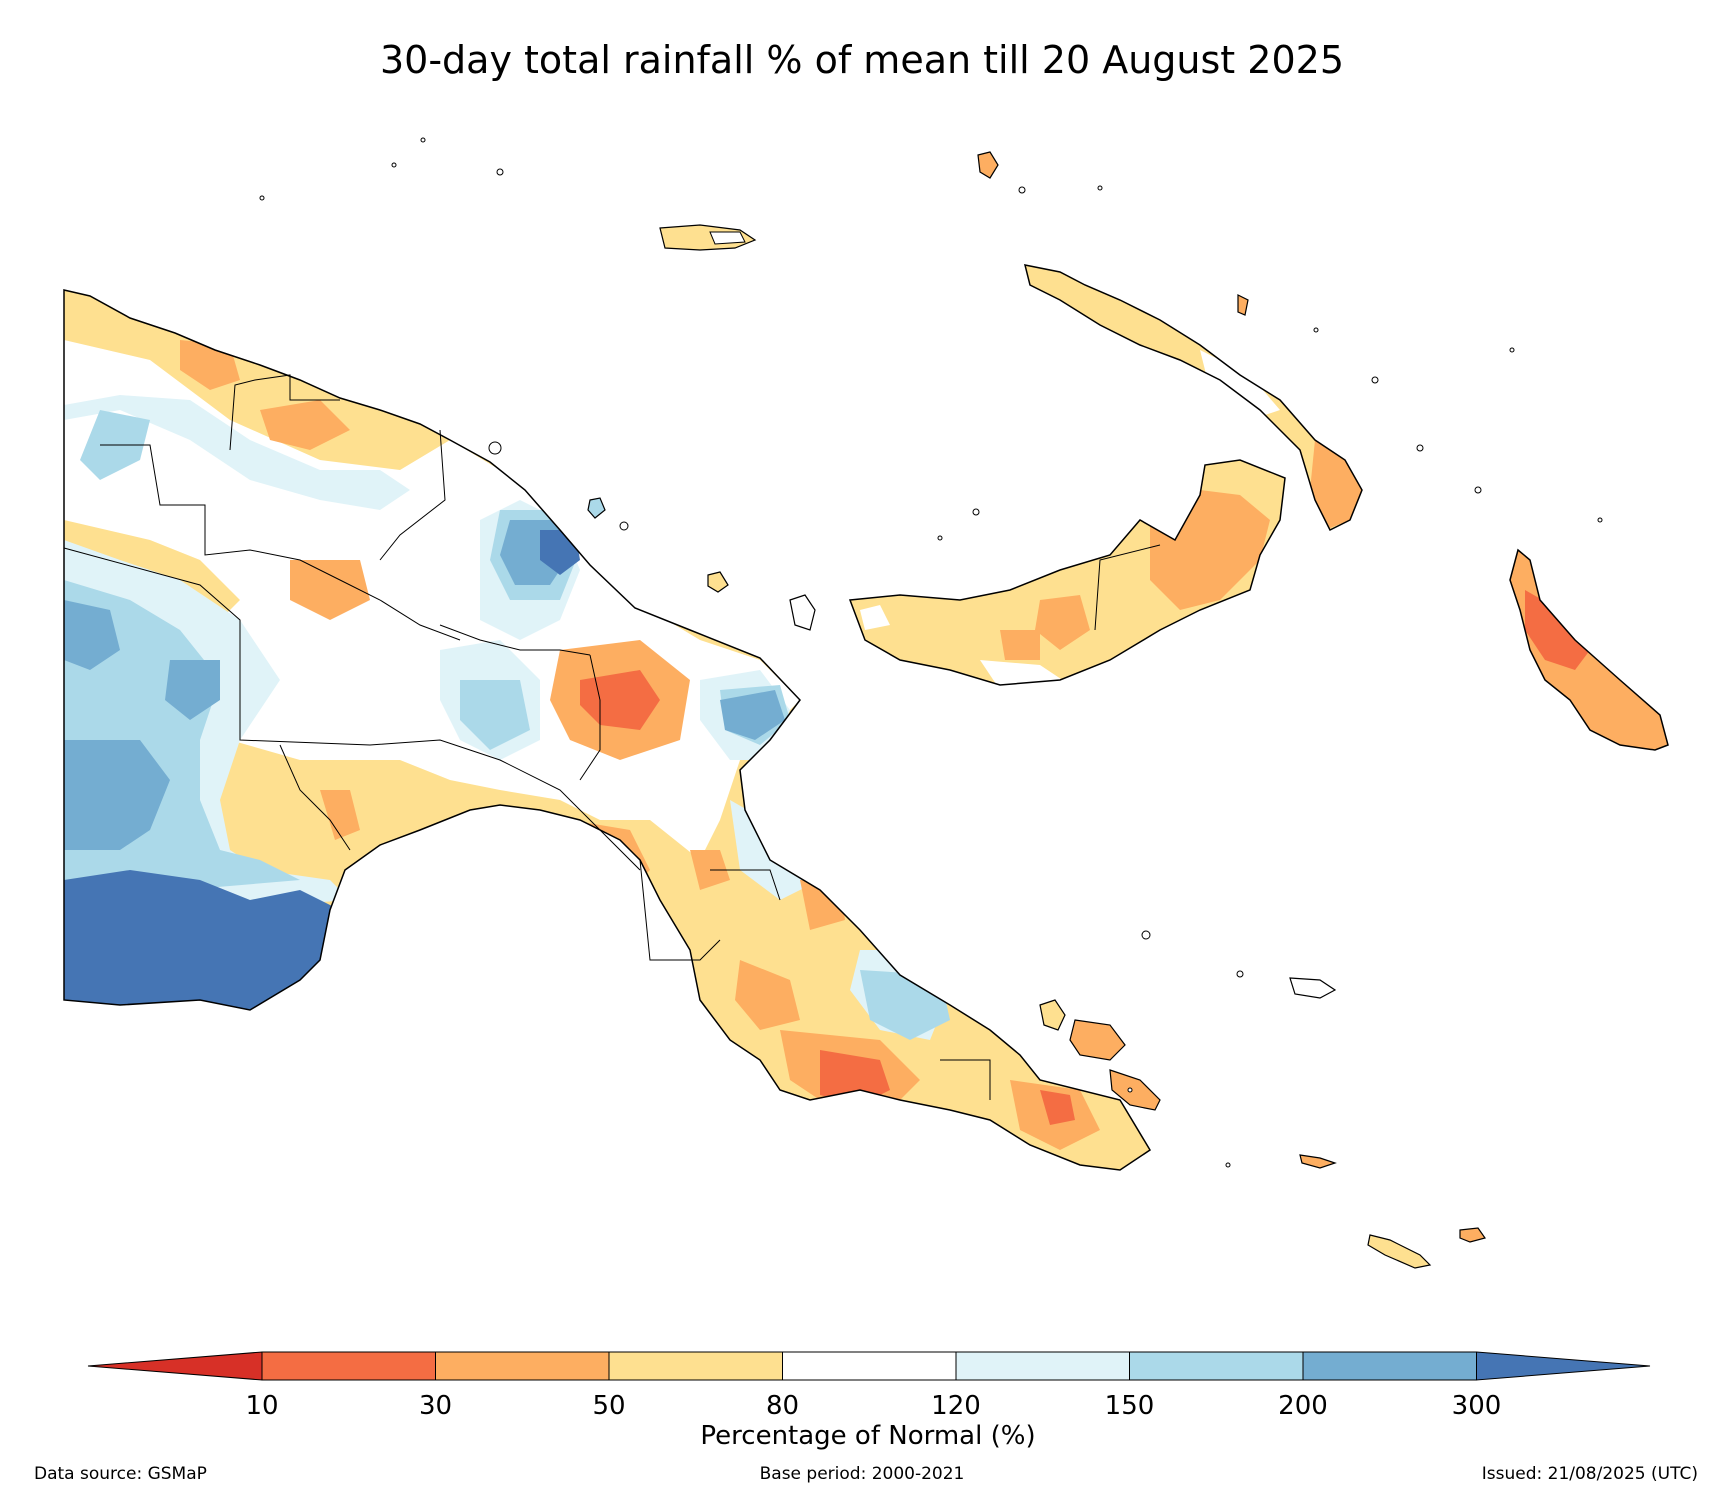 The image size is (1724, 1494). I want to click on colorbar-tick-200: 200, so click(1303, 1406).